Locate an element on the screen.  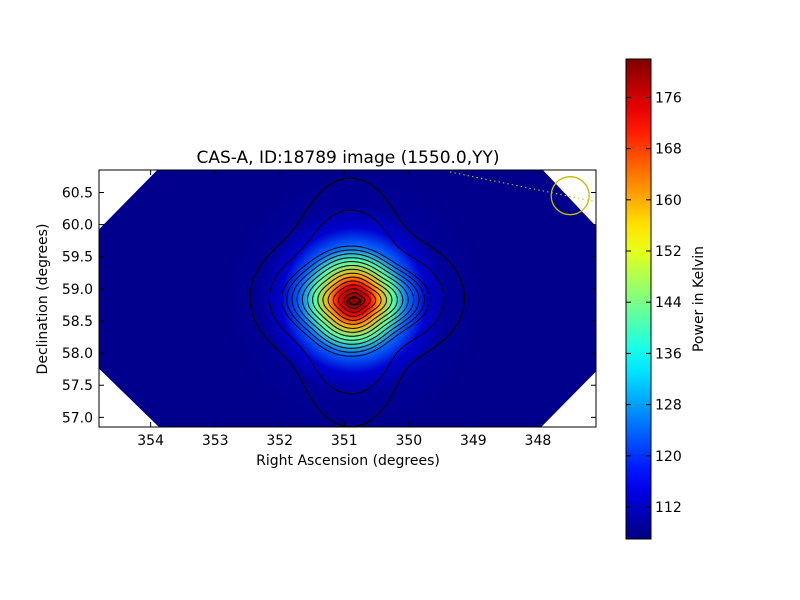
x-tick-label: 349 is located at coordinates (473, 441).